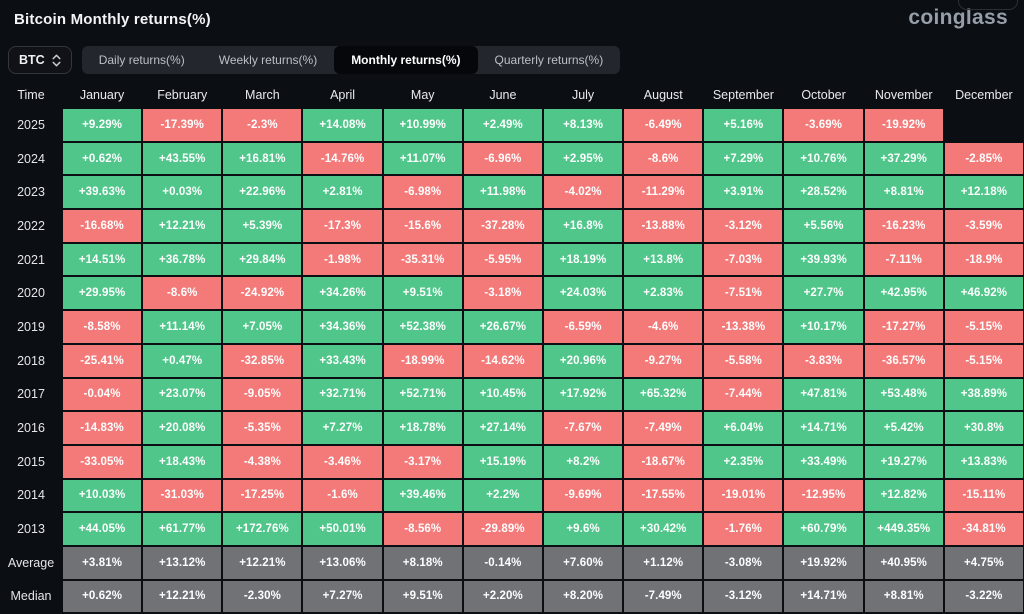 Image resolution: width=1024 pixels, height=614 pixels. I want to click on coin-selector: BTC, so click(40, 60).